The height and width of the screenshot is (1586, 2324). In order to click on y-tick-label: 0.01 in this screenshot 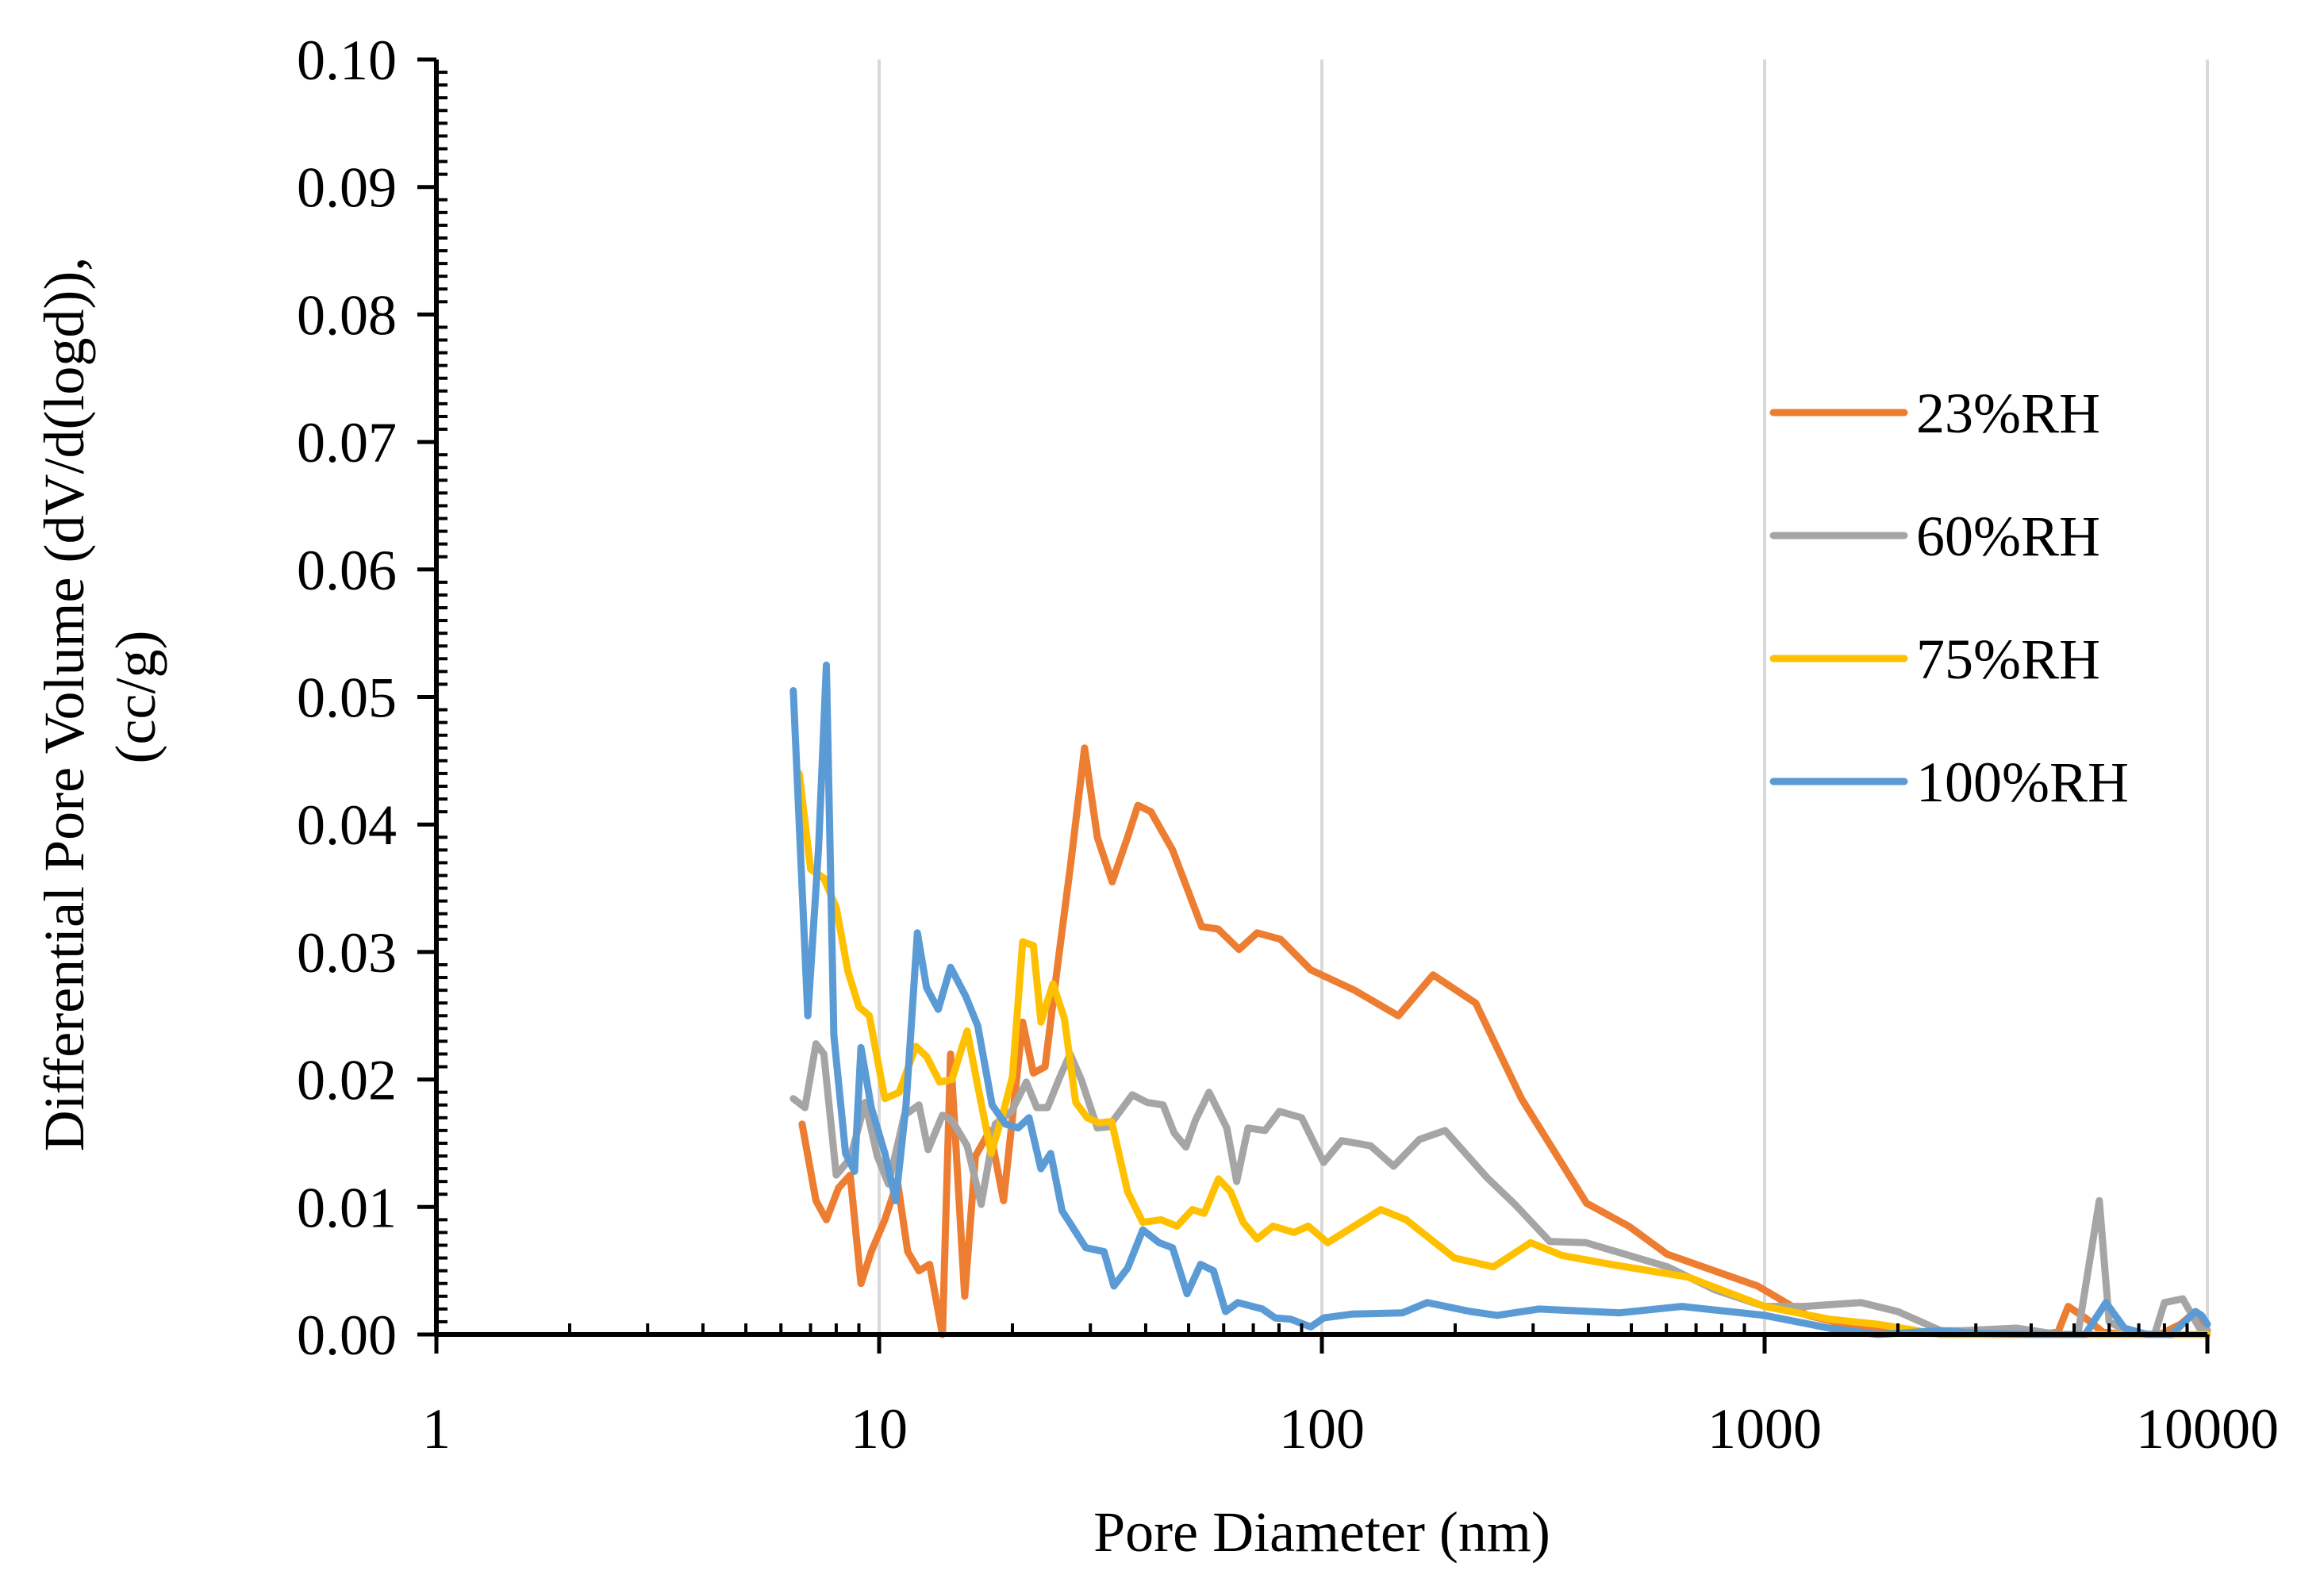, I will do `click(347, 1207)`.